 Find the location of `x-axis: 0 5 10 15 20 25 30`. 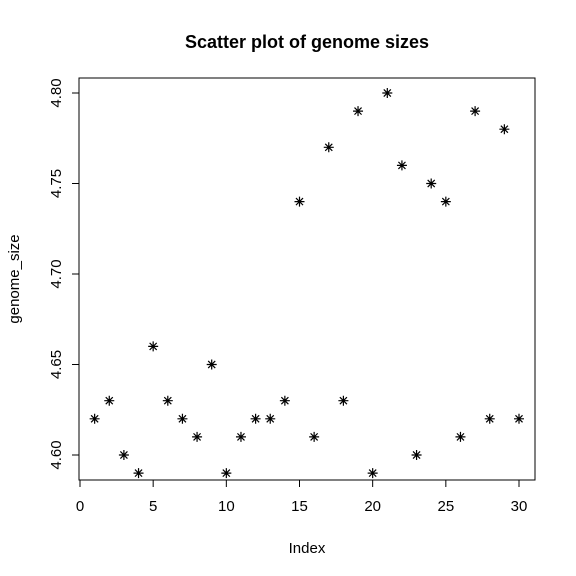

x-axis: 0 5 10 15 20 25 30 is located at coordinates (302, 497).